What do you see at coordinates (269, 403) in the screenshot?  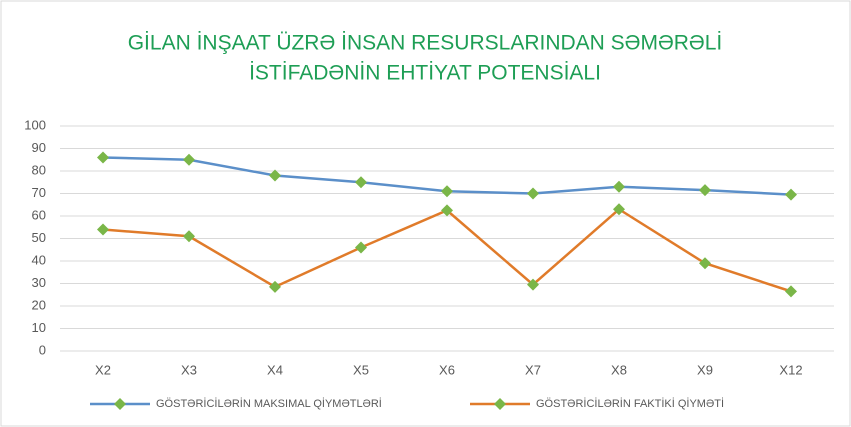 I see `legend-label: GÖSTƏRİCİLƏRİN MAKSIMAL QİYMƏTLƏRİ` at bounding box center [269, 403].